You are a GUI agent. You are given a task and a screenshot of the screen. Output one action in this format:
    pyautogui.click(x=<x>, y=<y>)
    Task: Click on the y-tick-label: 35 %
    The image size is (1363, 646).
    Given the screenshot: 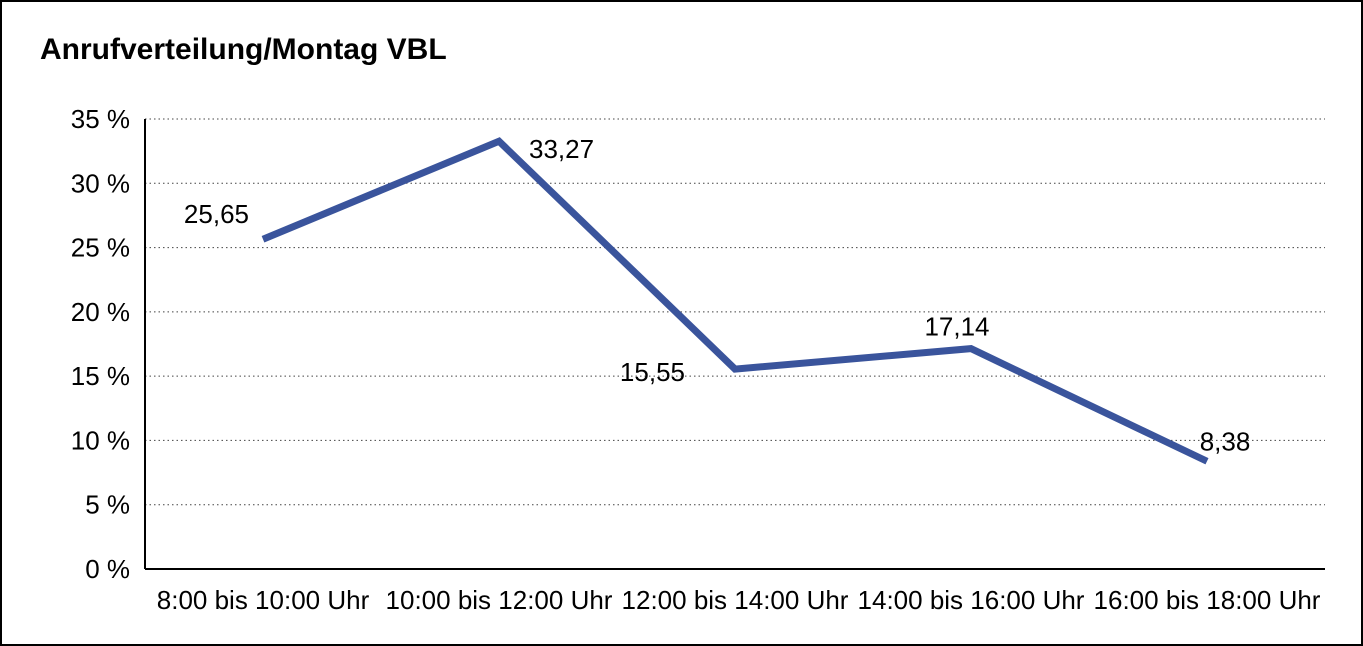 What is the action you would take?
    pyautogui.click(x=100, y=119)
    